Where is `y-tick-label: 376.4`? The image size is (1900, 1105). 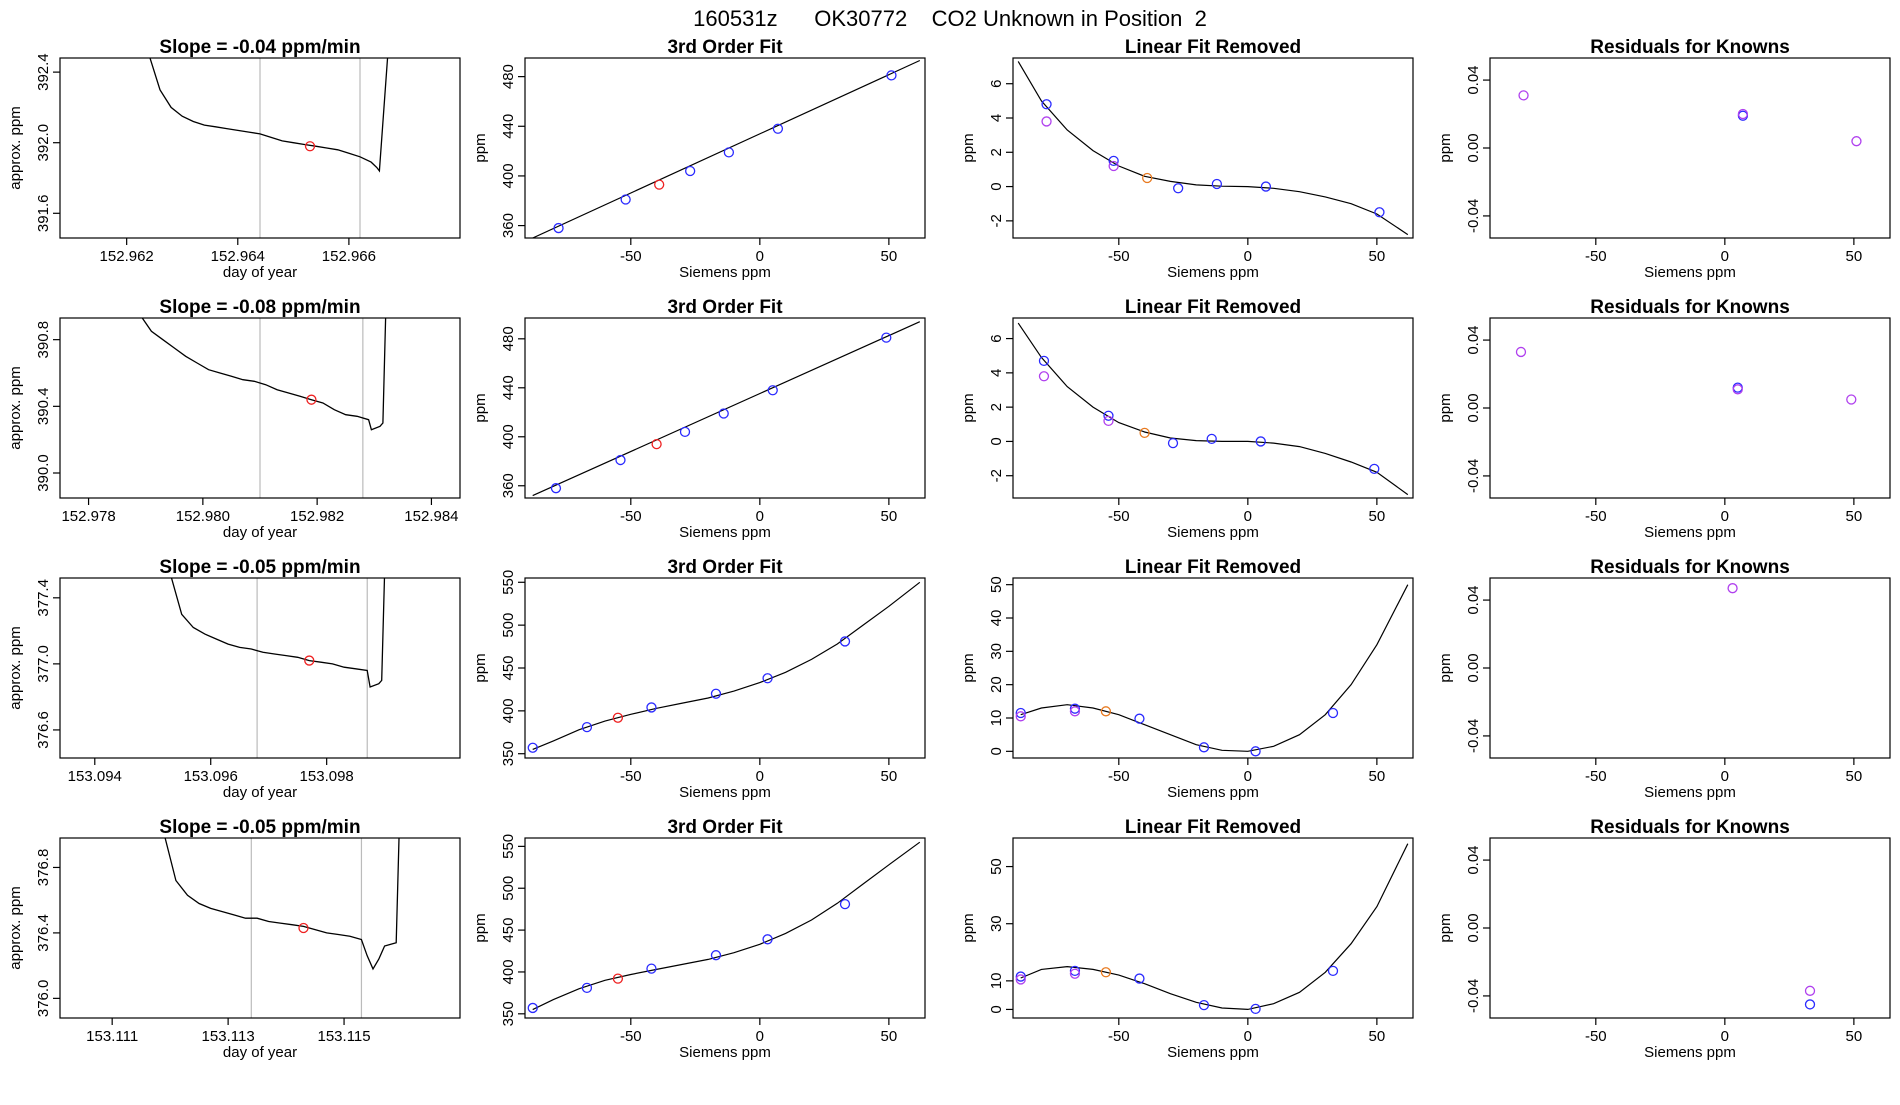 y-tick-label: 376.4 is located at coordinates (43, 933).